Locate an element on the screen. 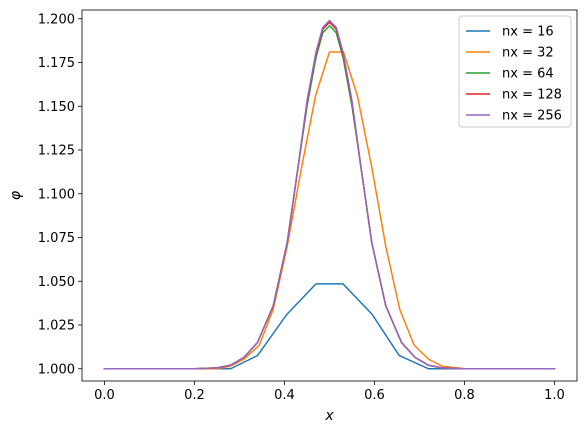 The width and height of the screenshot is (588, 432). x-tick-label: 0.8 is located at coordinates (464, 395).